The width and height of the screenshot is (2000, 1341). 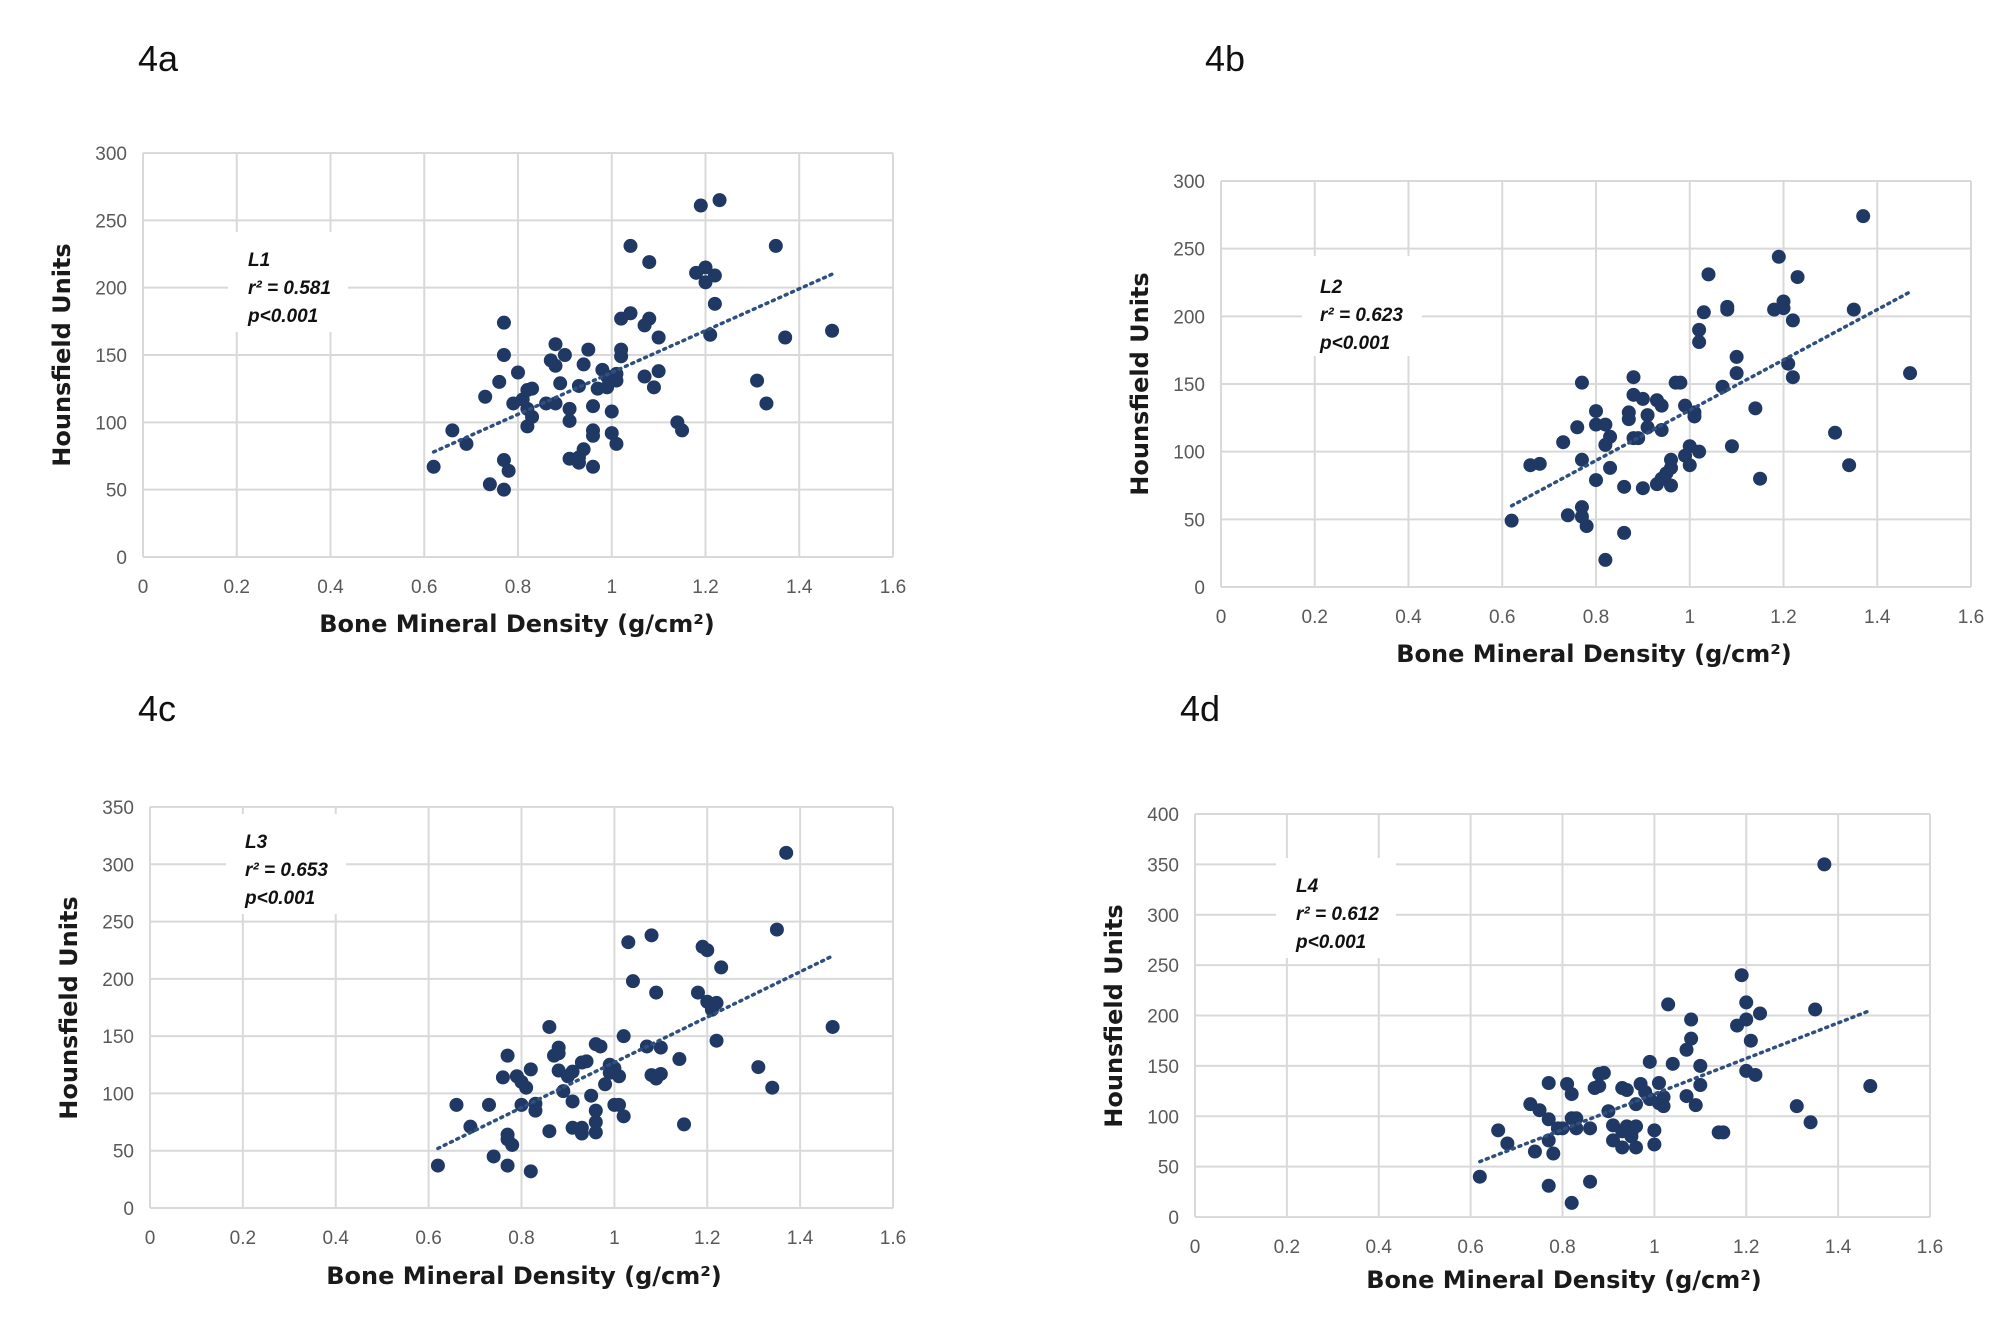 What do you see at coordinates (893, 587) in the screenshot?
I see `x-tick-label: 1.6` at bounding box center [893, 587].